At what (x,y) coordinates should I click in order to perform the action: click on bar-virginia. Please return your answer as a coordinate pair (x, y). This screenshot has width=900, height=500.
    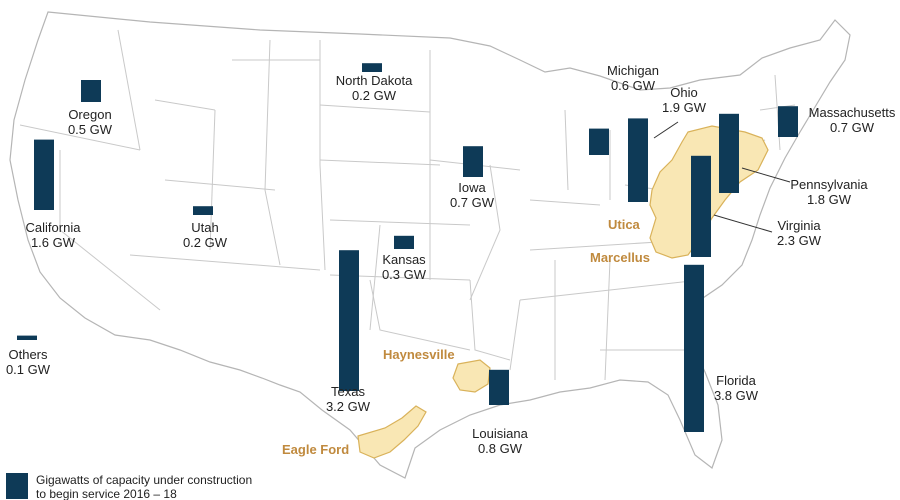
    Looking at the image, I should click on (701, 206).